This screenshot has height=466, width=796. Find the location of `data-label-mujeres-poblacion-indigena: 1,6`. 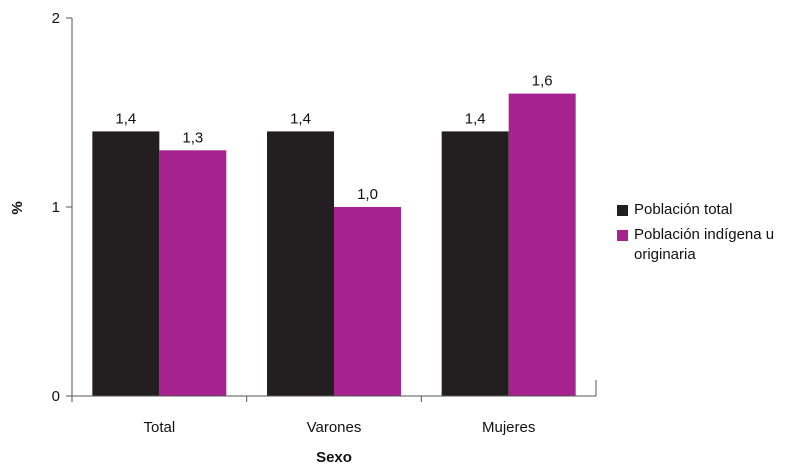

data-label-mujeres-poblacion-indigena: 1,6 is located at coordinates (542, 81).